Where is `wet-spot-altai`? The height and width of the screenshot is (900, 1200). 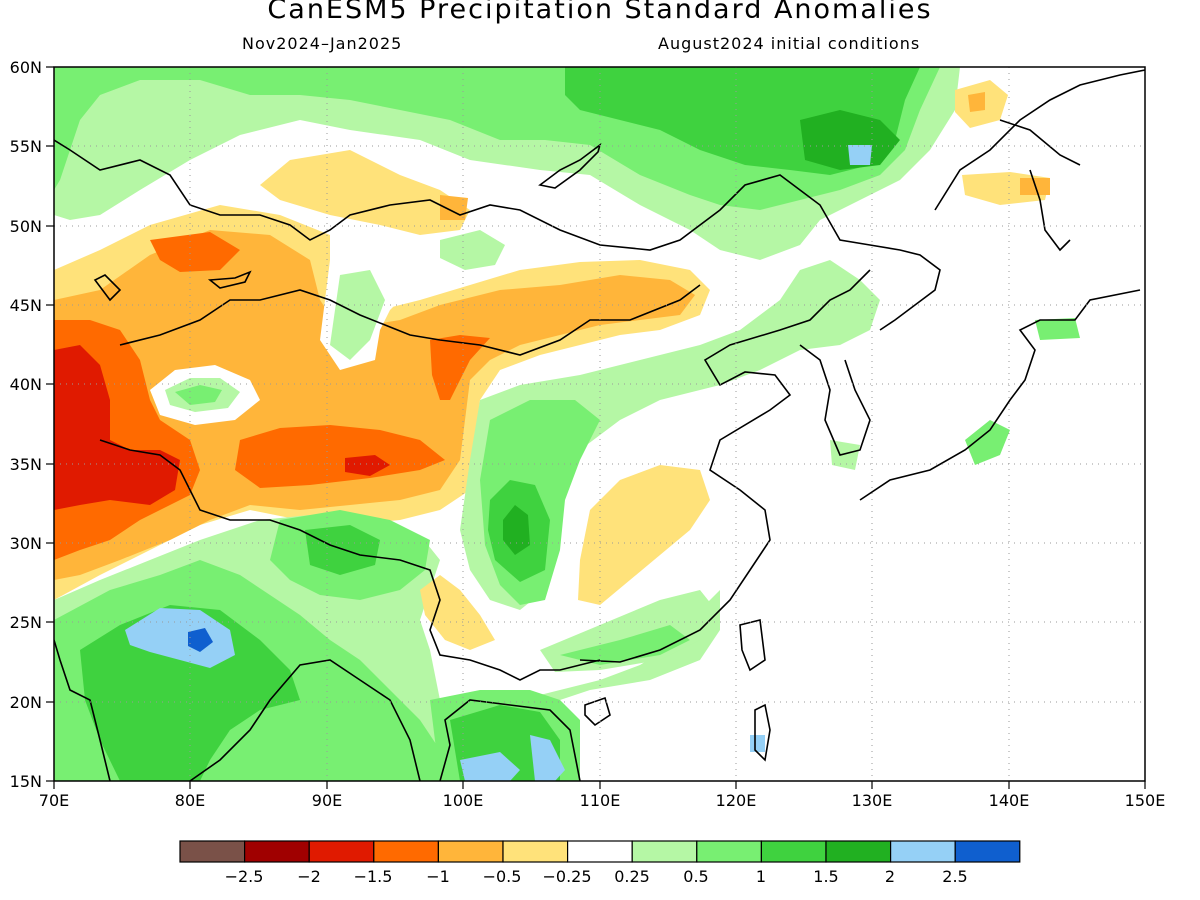
wet-spot-altai is located at coordinates (357, 315).